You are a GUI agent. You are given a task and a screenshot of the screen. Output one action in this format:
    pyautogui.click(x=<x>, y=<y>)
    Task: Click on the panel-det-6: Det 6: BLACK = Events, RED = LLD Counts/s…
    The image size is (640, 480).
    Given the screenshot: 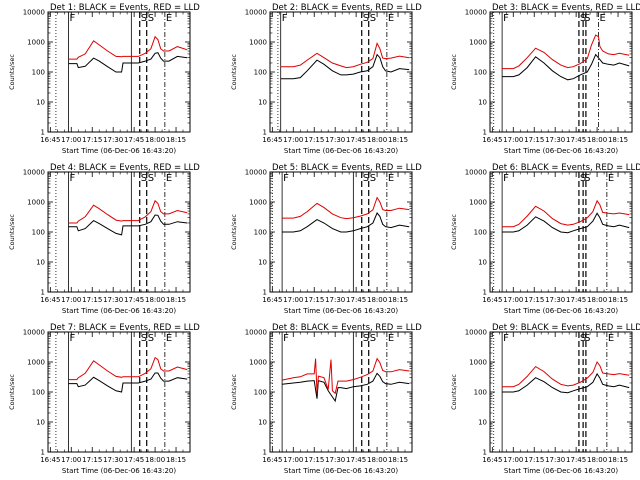 What is the action you would take?
    pyautogui.click(x=545, y=239)
    